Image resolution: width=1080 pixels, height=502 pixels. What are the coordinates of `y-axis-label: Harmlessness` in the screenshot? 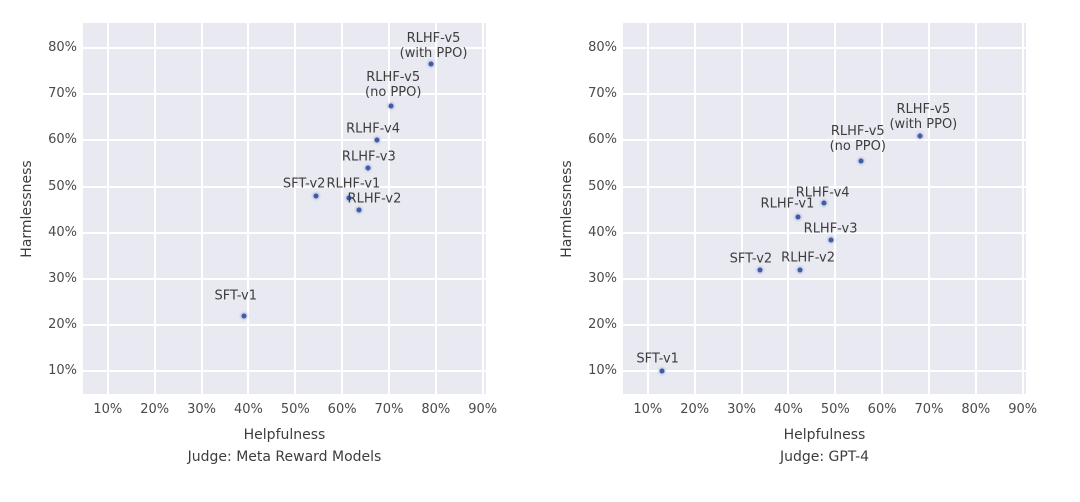 It's located at (567, 208).